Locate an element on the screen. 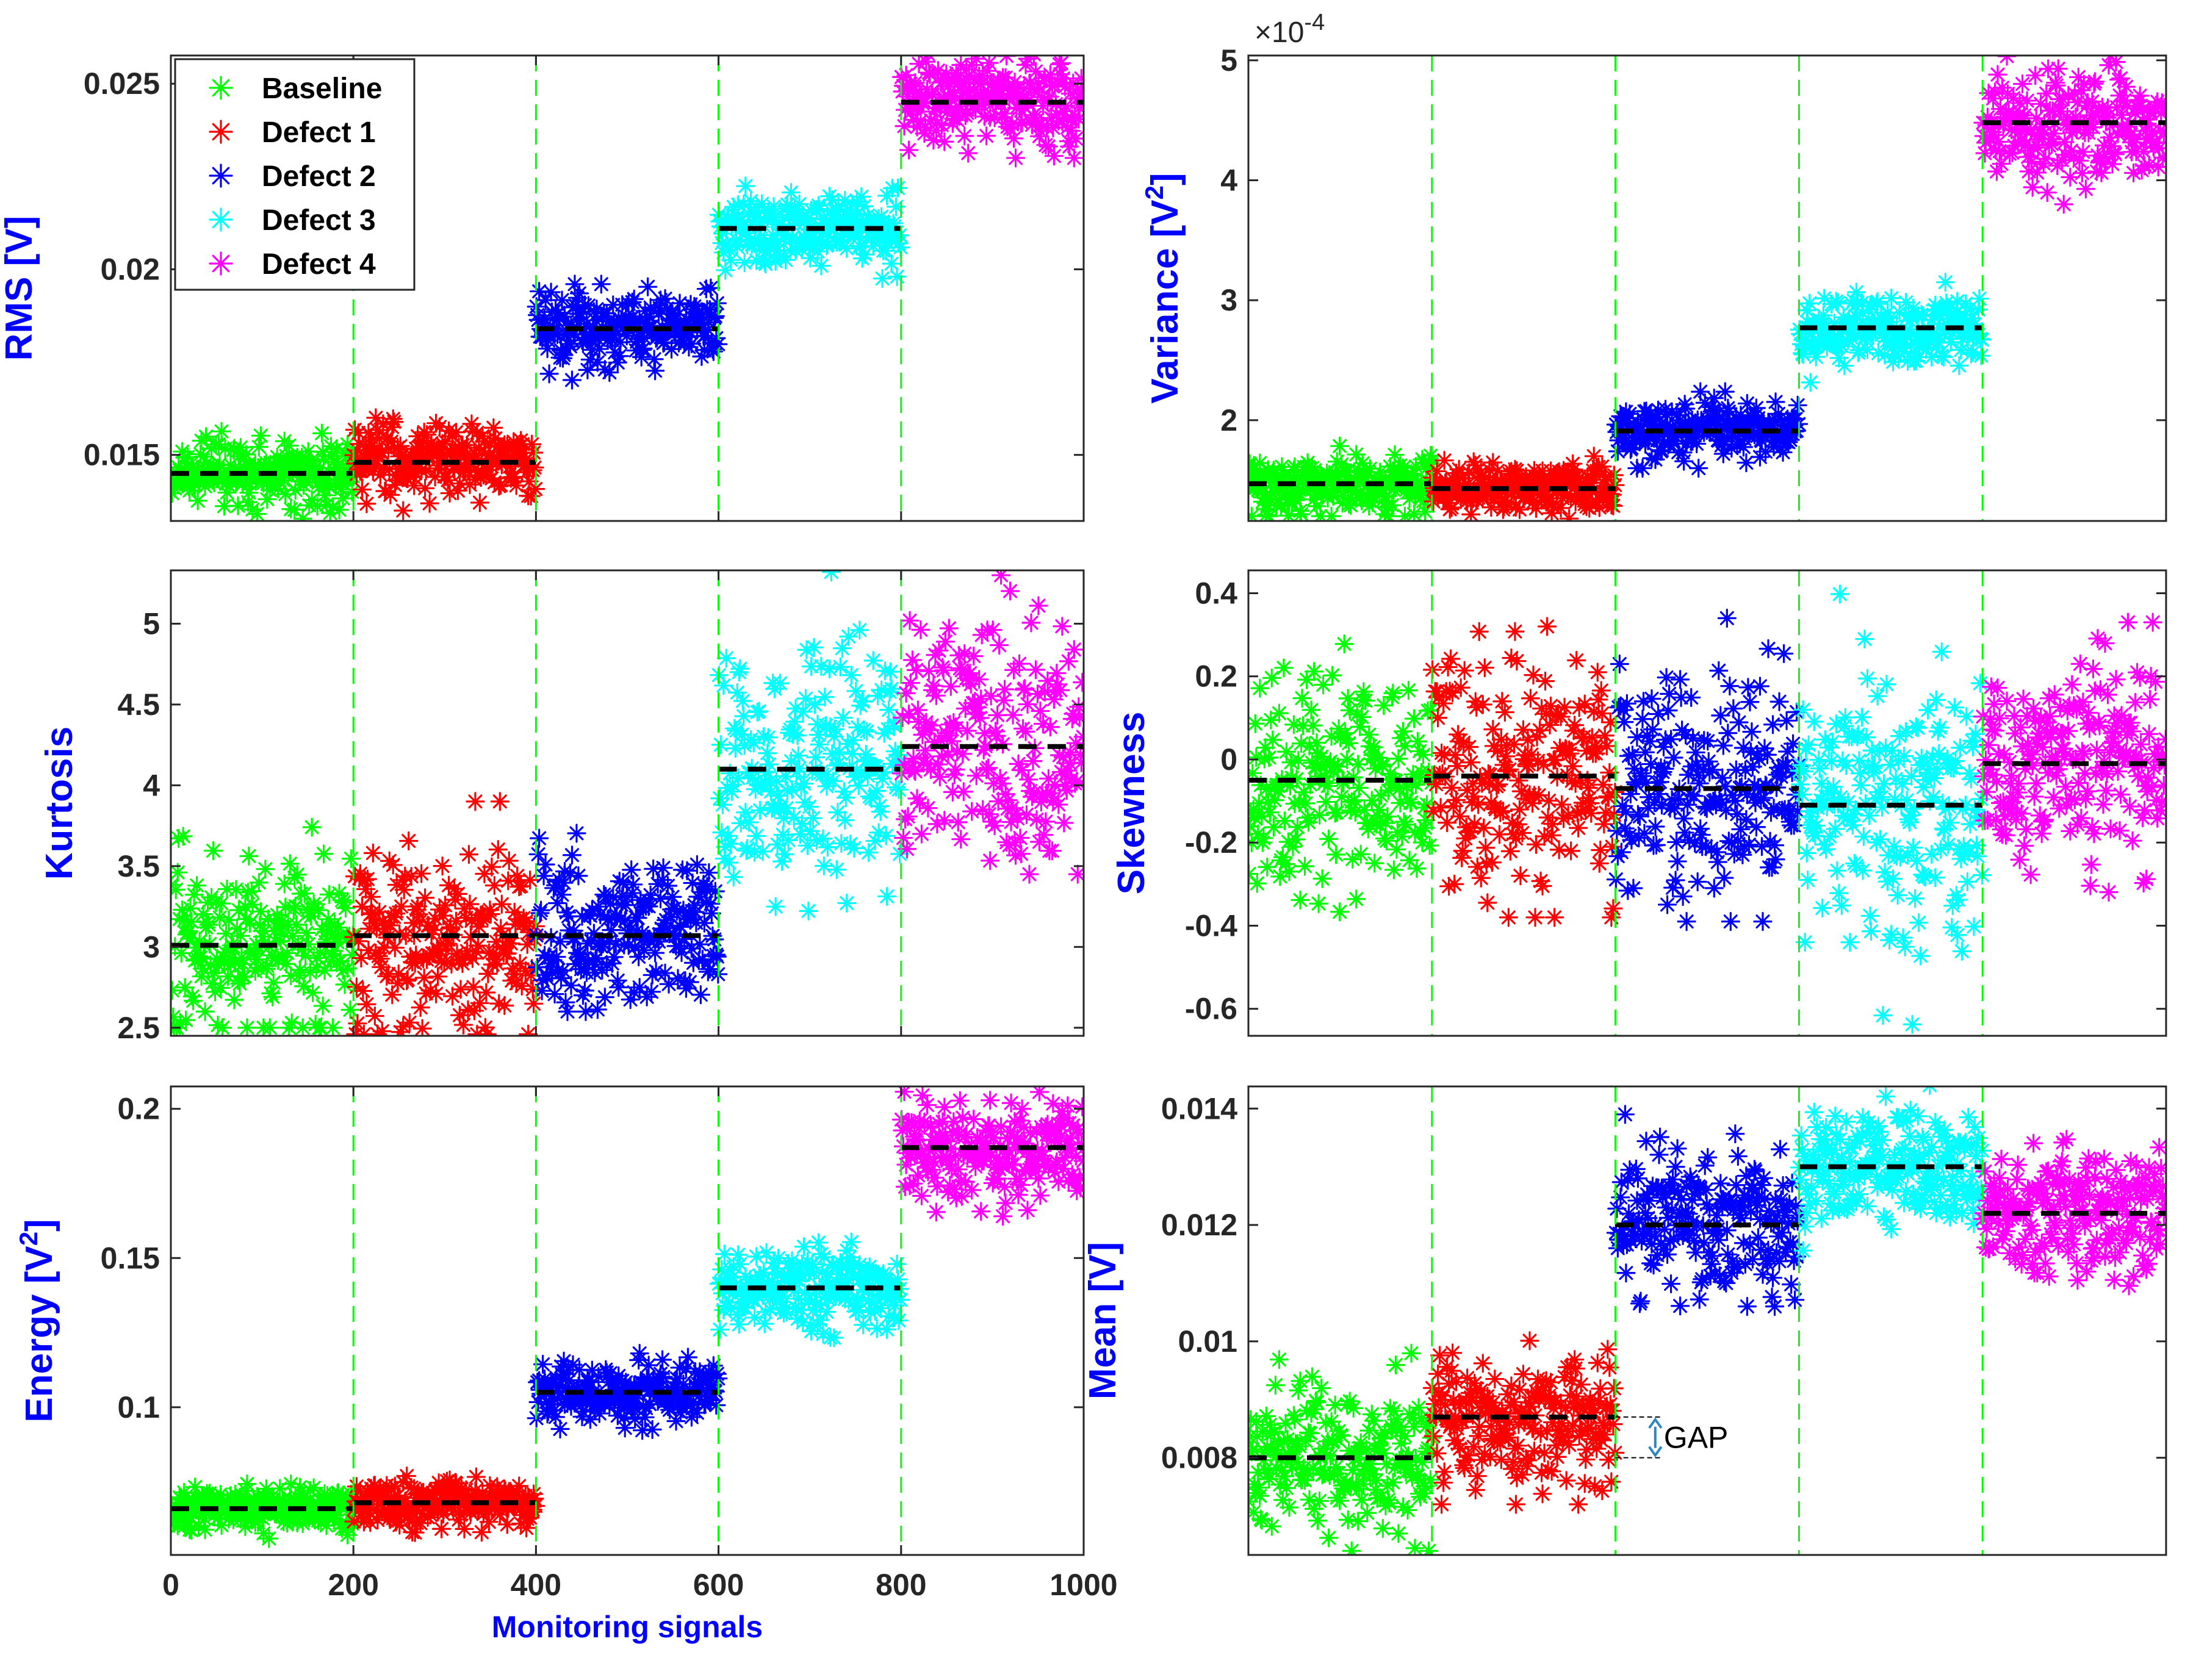 Image resolution: width=2185 pixels, height=1680 pixels. series-baseline is located at coordinates (267, 926).